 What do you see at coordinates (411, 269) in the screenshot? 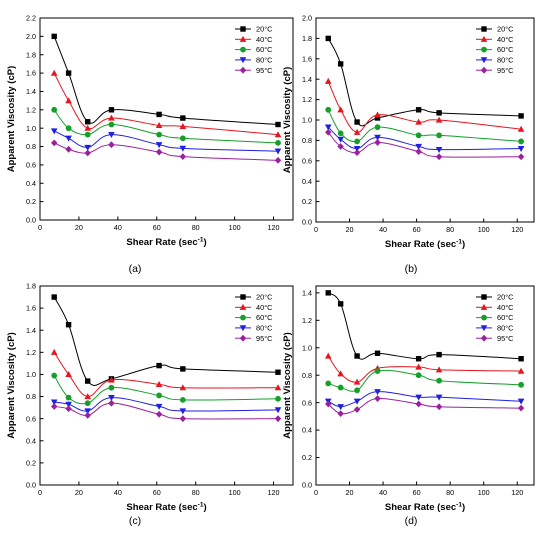
I see `panel-caption: (b)` at bounding box center [411, 269].